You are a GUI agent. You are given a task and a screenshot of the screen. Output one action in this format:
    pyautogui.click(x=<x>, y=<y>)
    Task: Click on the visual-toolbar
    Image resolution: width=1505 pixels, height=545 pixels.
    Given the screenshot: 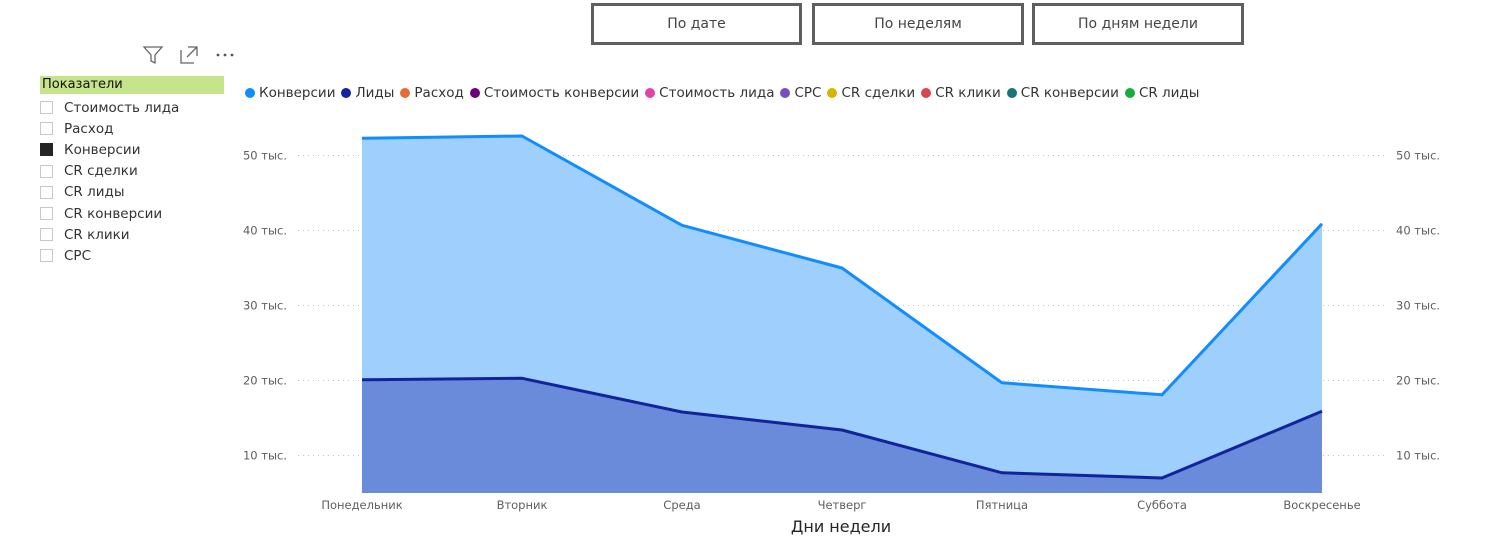 What is the action you would take?
    pyautogui.click(x=189, y=55)
    